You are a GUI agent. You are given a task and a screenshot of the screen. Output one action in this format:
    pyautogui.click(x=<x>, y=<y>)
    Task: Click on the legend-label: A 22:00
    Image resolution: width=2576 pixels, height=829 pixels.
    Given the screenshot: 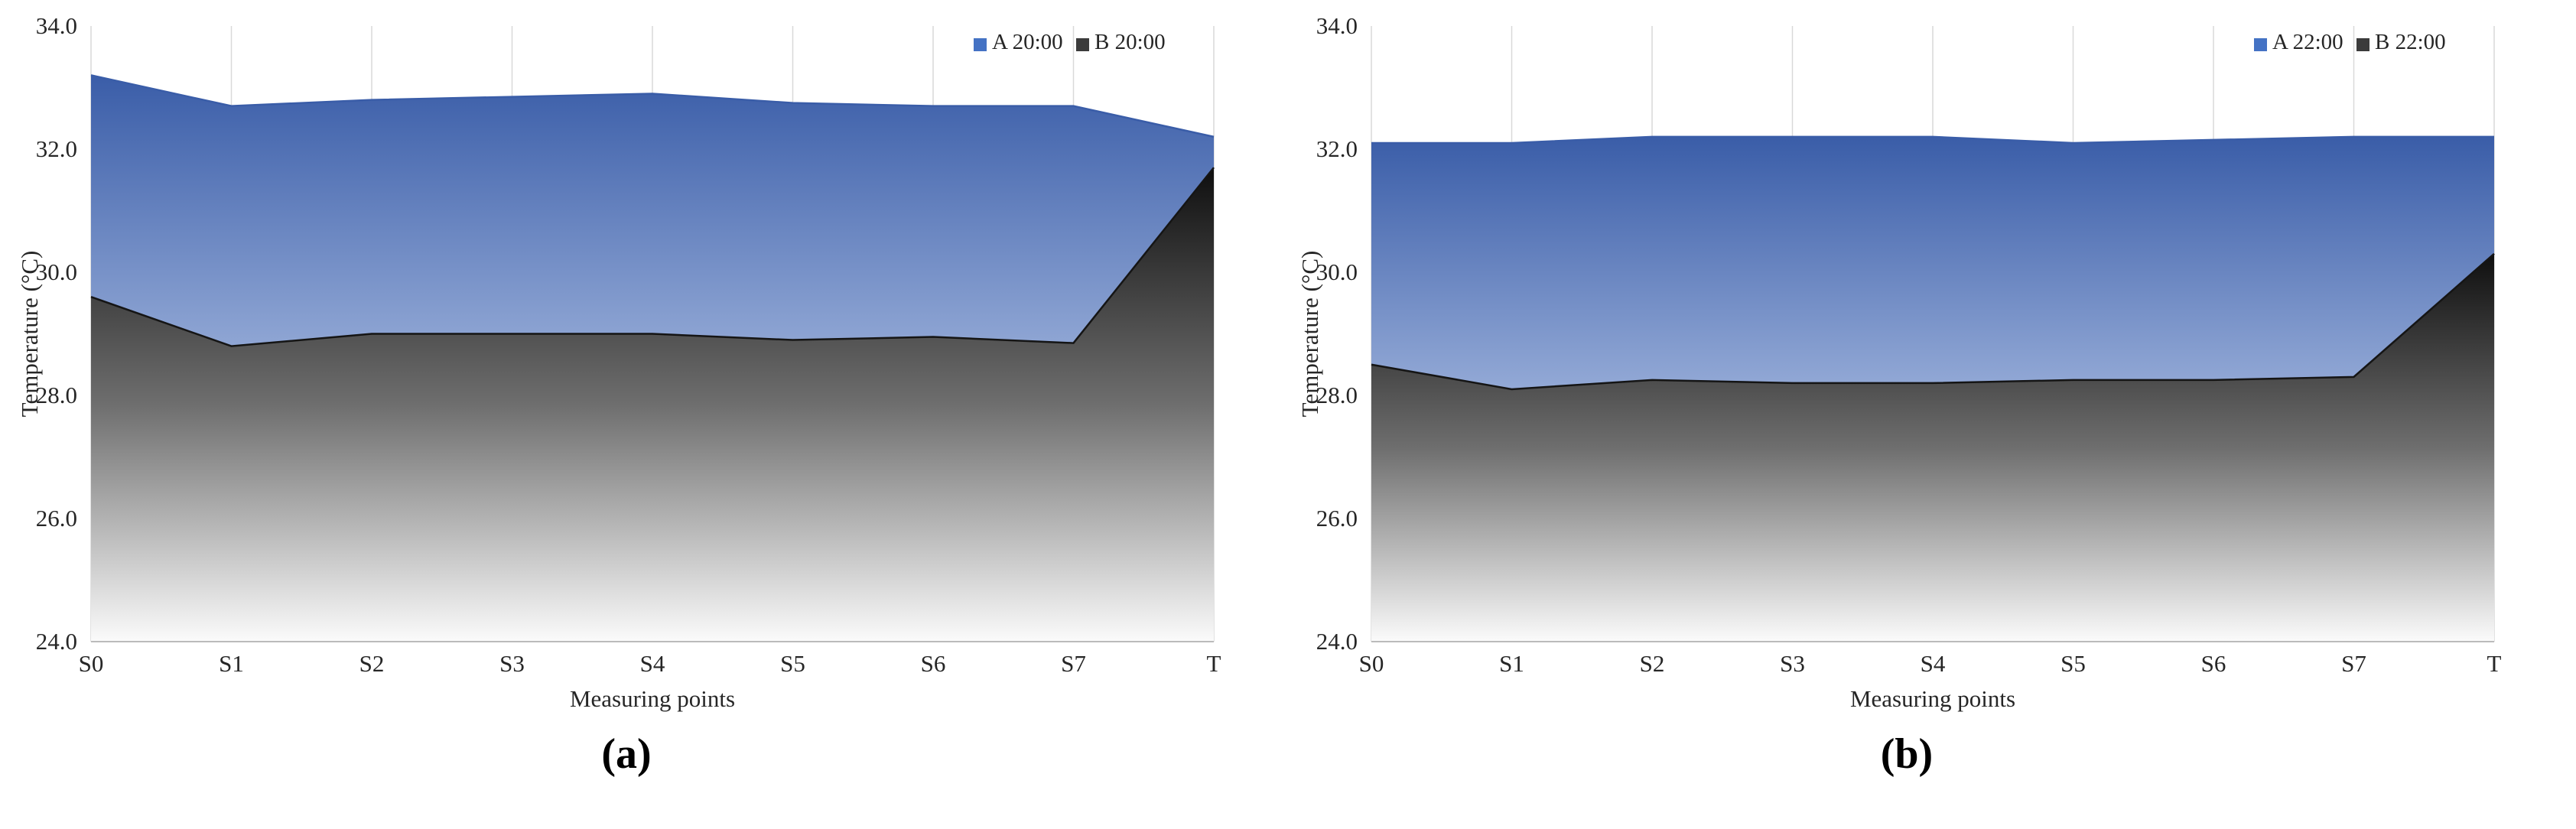 What is the action you would take?
    pyautogui.click(x=2307, y=42)
    